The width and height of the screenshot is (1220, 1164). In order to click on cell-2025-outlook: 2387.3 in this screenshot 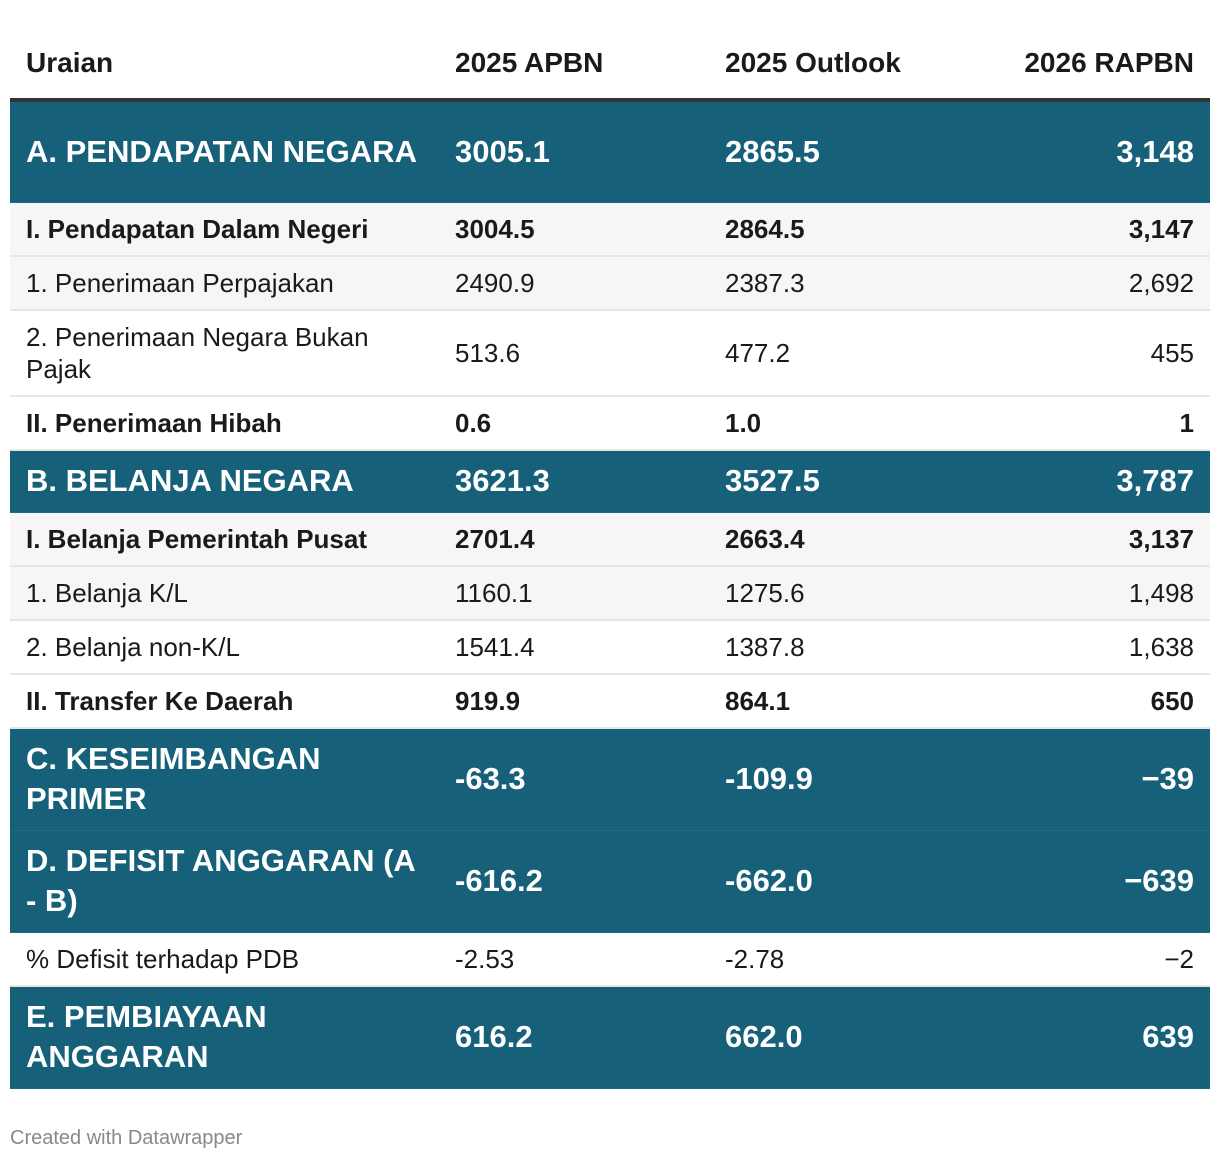, I will do `click(844, 283)`.